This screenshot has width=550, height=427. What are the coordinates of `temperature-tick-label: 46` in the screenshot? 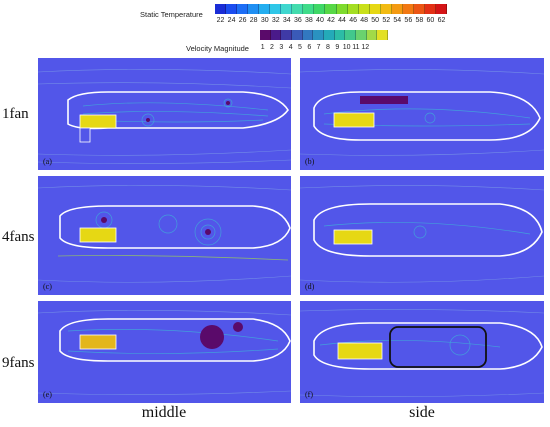 It's located at (353, 20).